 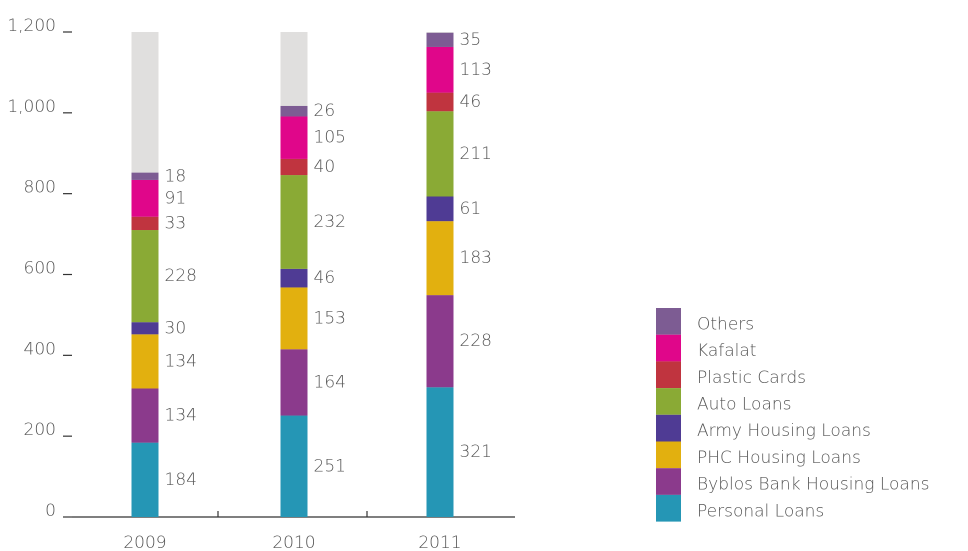 I want to click on x-tick-label: 2011, so click(x=439, y=542).